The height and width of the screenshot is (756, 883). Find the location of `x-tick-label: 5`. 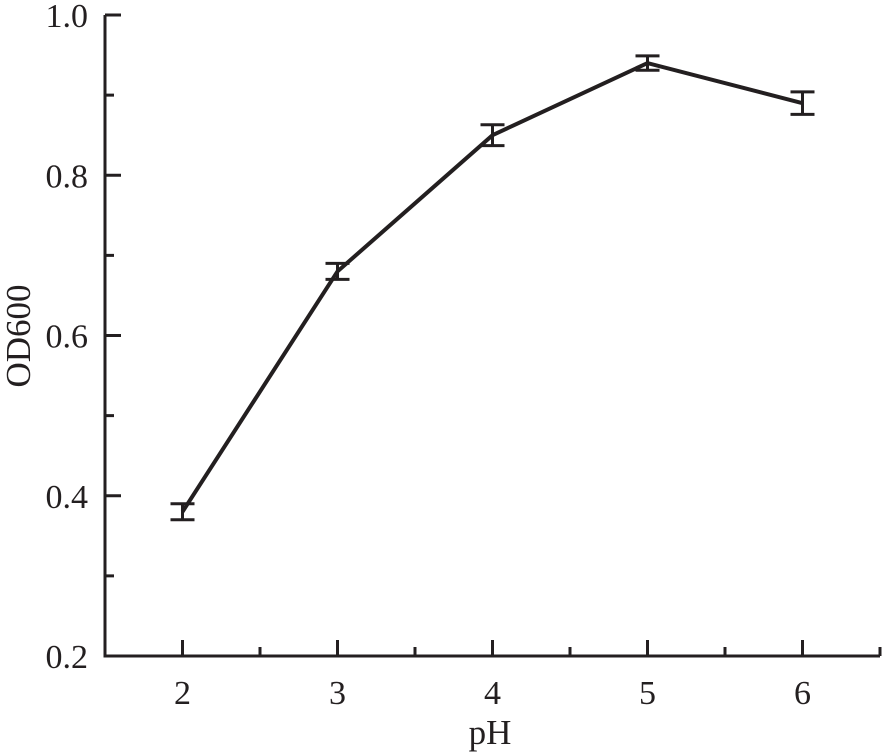

x-tick-label: 5 is located at coordinates (647, 693).